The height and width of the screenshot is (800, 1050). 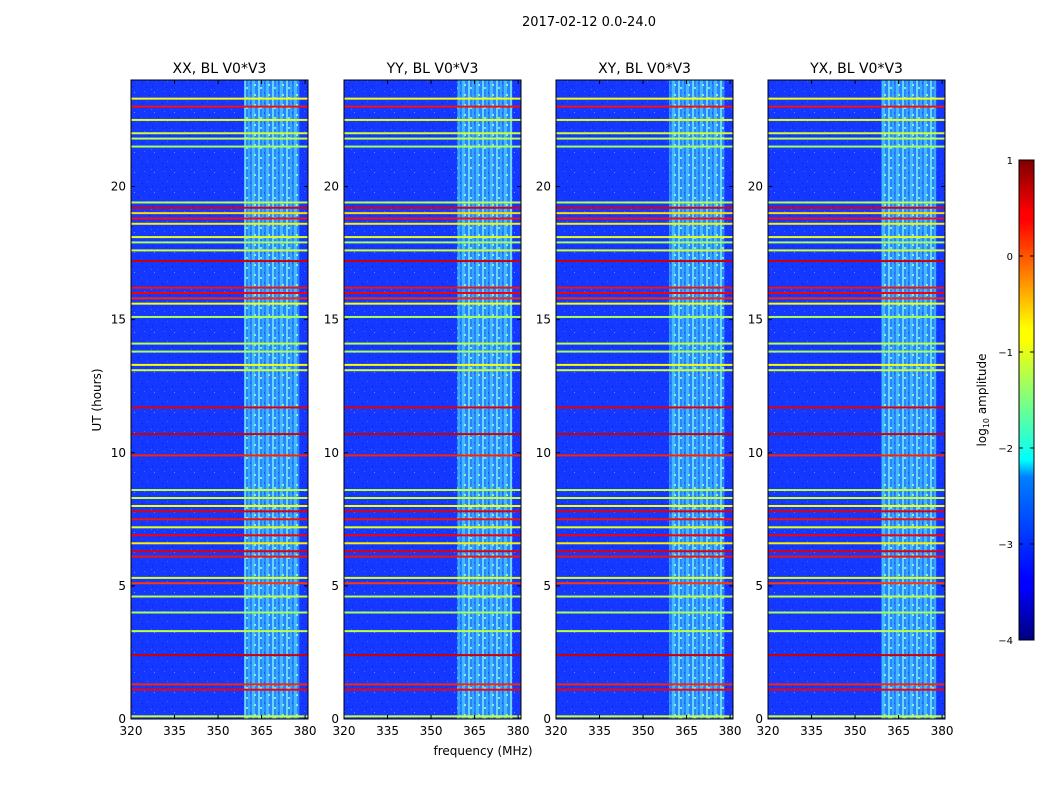 What do you see at coordinates (856, 69) in the screenshot?
I see `panel-title: YX, BL V0*V3` at bounding box center [856, 69].